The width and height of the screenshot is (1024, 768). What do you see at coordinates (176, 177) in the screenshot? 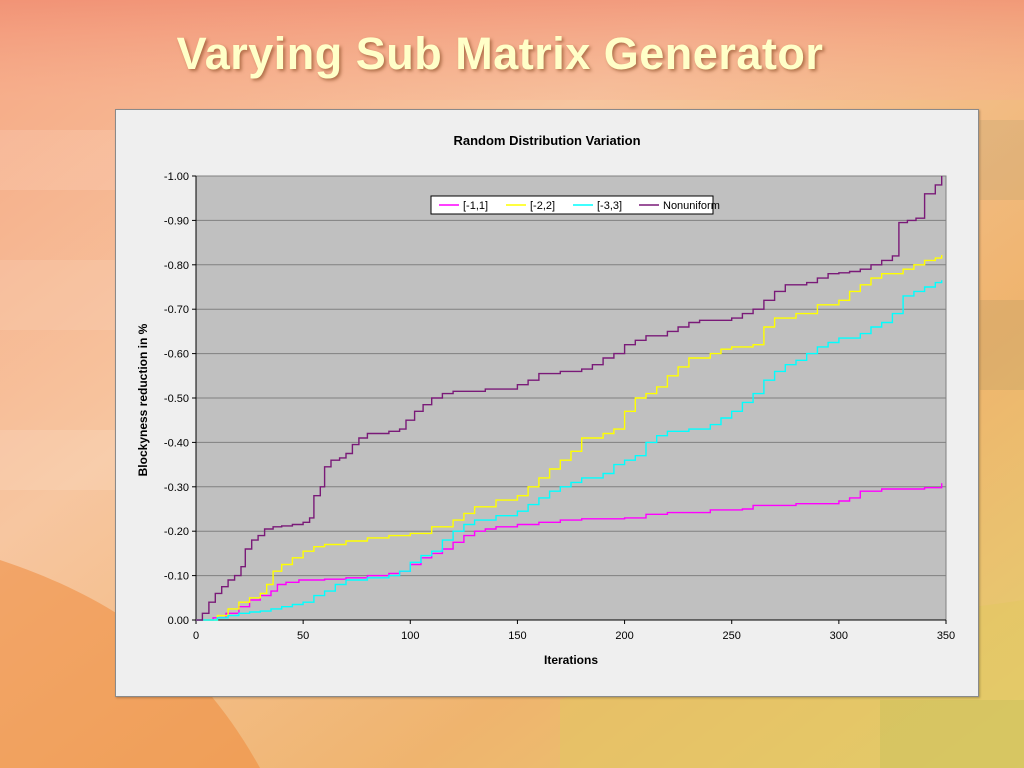
I see `y-tick-label: -1.00` at bounding box center [176, 177].